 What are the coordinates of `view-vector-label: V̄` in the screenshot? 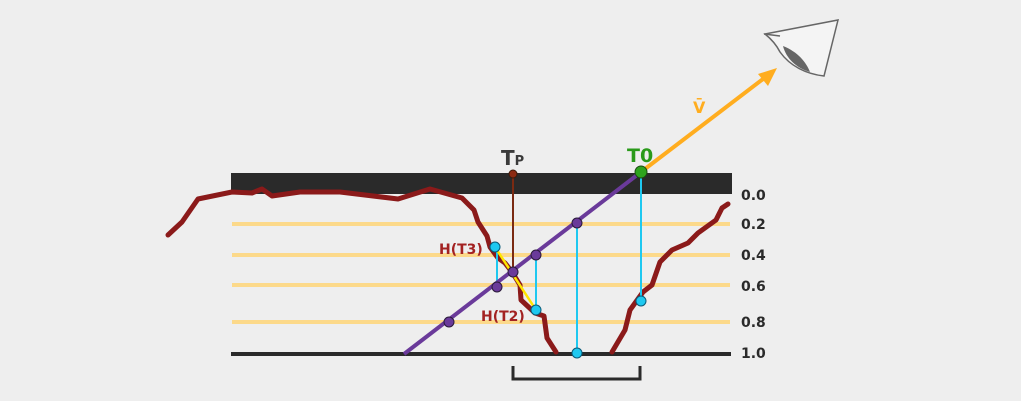 It's located at (699, 107).